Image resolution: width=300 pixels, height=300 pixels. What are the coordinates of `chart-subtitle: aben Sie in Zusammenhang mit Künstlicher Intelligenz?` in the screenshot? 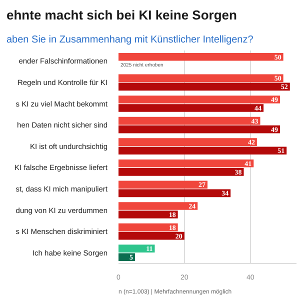 It's located at (130, 40).